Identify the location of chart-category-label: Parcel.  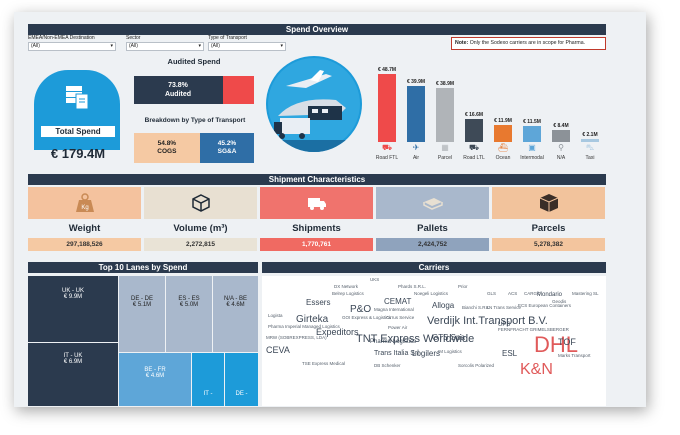
(445, 158).